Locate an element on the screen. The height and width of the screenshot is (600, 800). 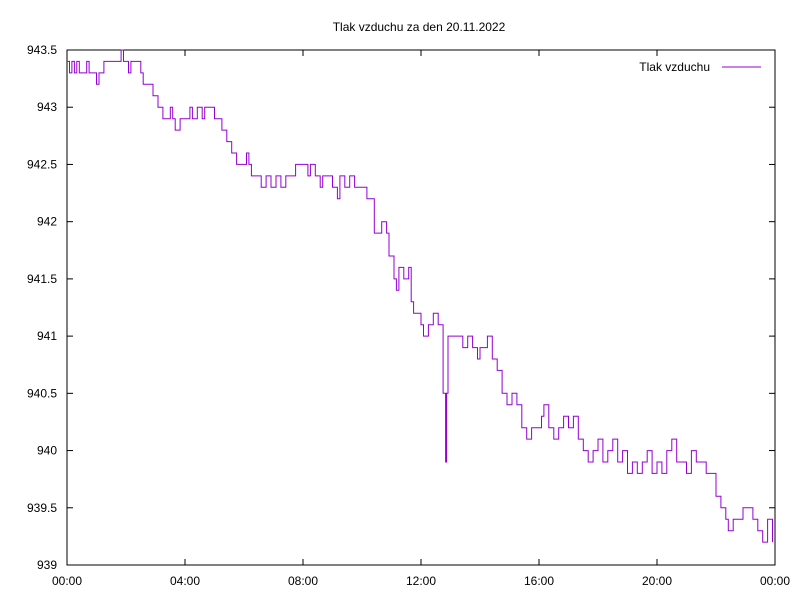
y-tick-label: 943.5 is located at coordinates (42, 50).